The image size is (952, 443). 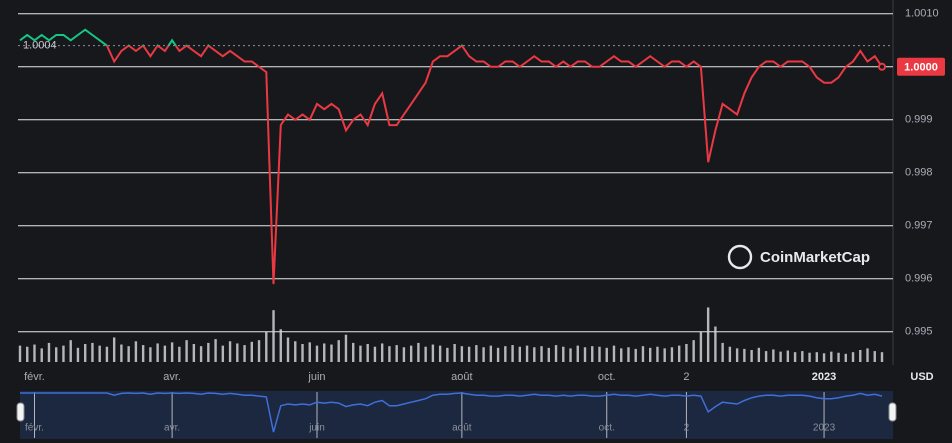 What do you see at coordinates (686, 377) in the screenshot?
I see `x-tick-label: 2` at bounding box center [686, 377].